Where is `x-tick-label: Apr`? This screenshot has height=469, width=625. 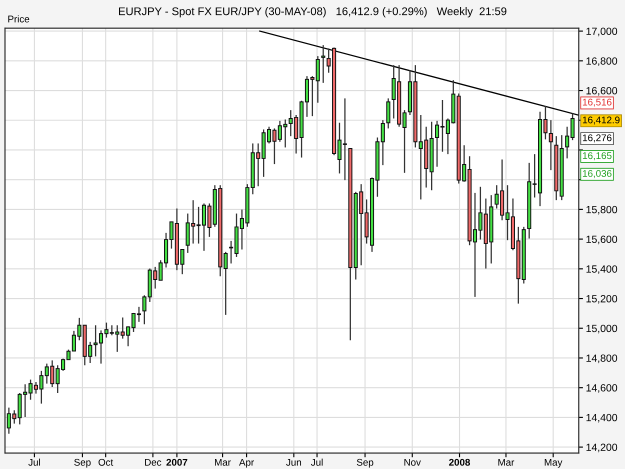
x-tick-label: Apr is located at coordinates (246, 463).